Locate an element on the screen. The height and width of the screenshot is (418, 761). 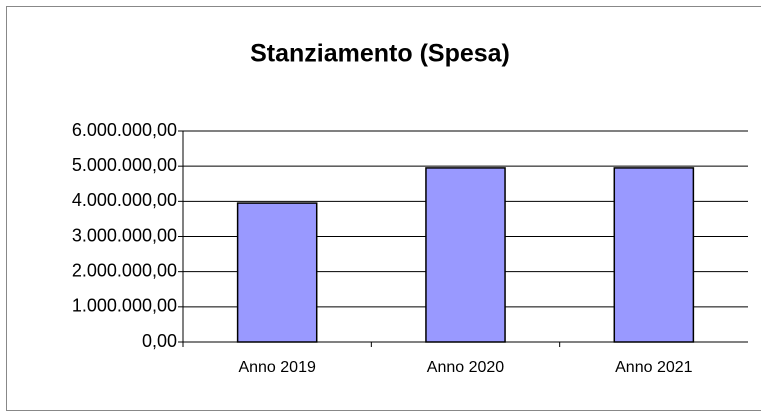
y-tick-label: 6.000.000,00 is located at coordinates (124, 130).